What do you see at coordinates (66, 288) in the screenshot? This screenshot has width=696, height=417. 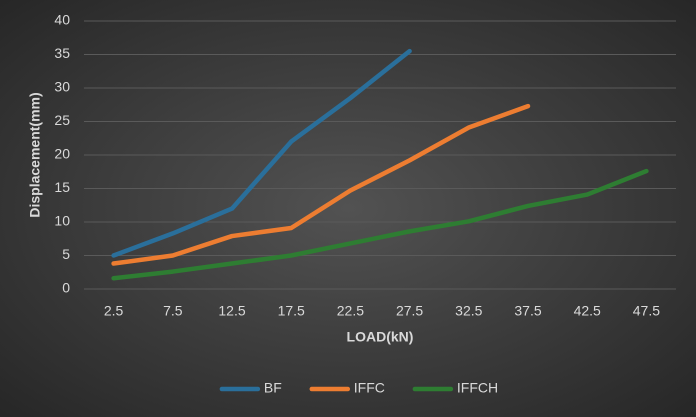 I see `y-tick-label: 0` at bounding box center [66, 288].